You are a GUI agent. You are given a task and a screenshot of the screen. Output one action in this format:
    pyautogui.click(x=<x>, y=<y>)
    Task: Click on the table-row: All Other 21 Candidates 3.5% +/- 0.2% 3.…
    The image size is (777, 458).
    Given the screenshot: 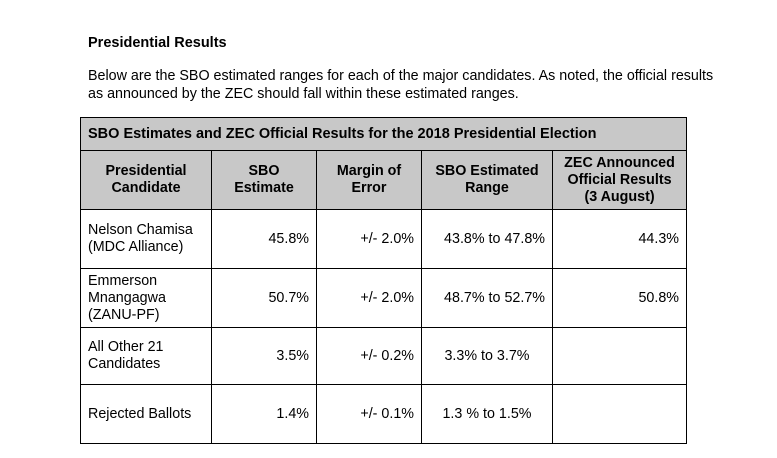 What is the action you would take?
    pyautogui.click(x=384, y=356)
    